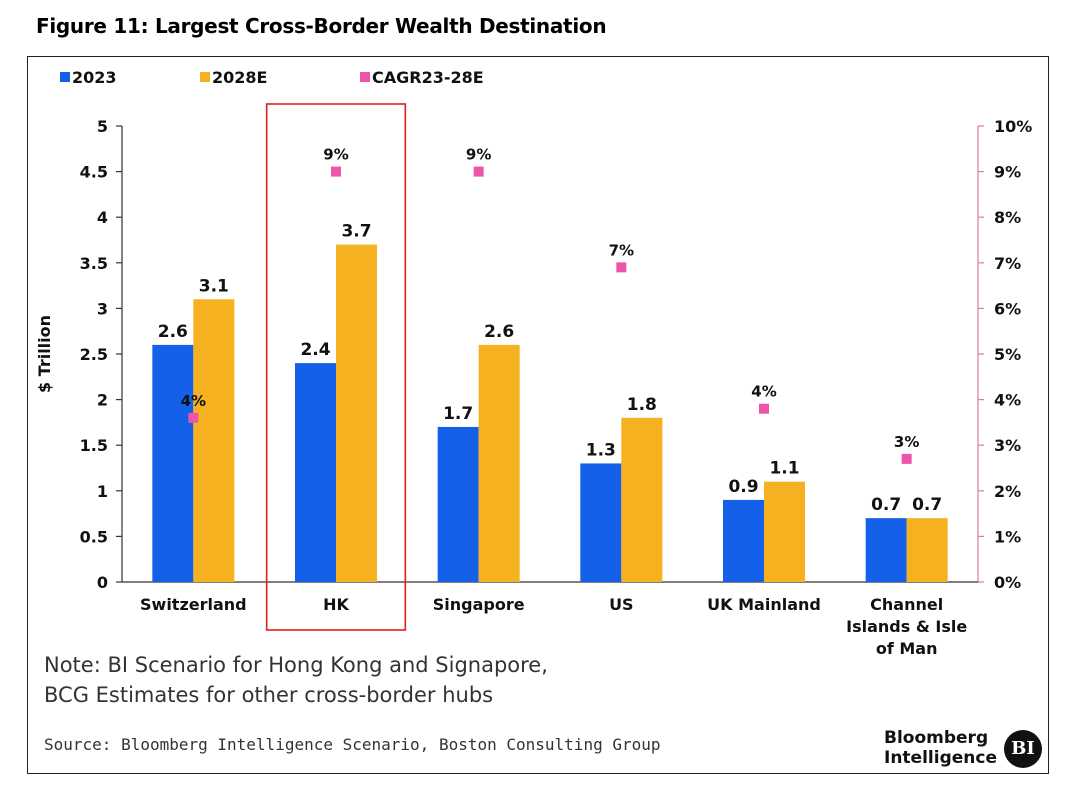 Image resolution: width=1080 pixels, height=797 pixels. What do you see at coordinates (94, 263) in the screenshot?
I see `y-tick-label: 3.5` at bounding box center [94, 263].